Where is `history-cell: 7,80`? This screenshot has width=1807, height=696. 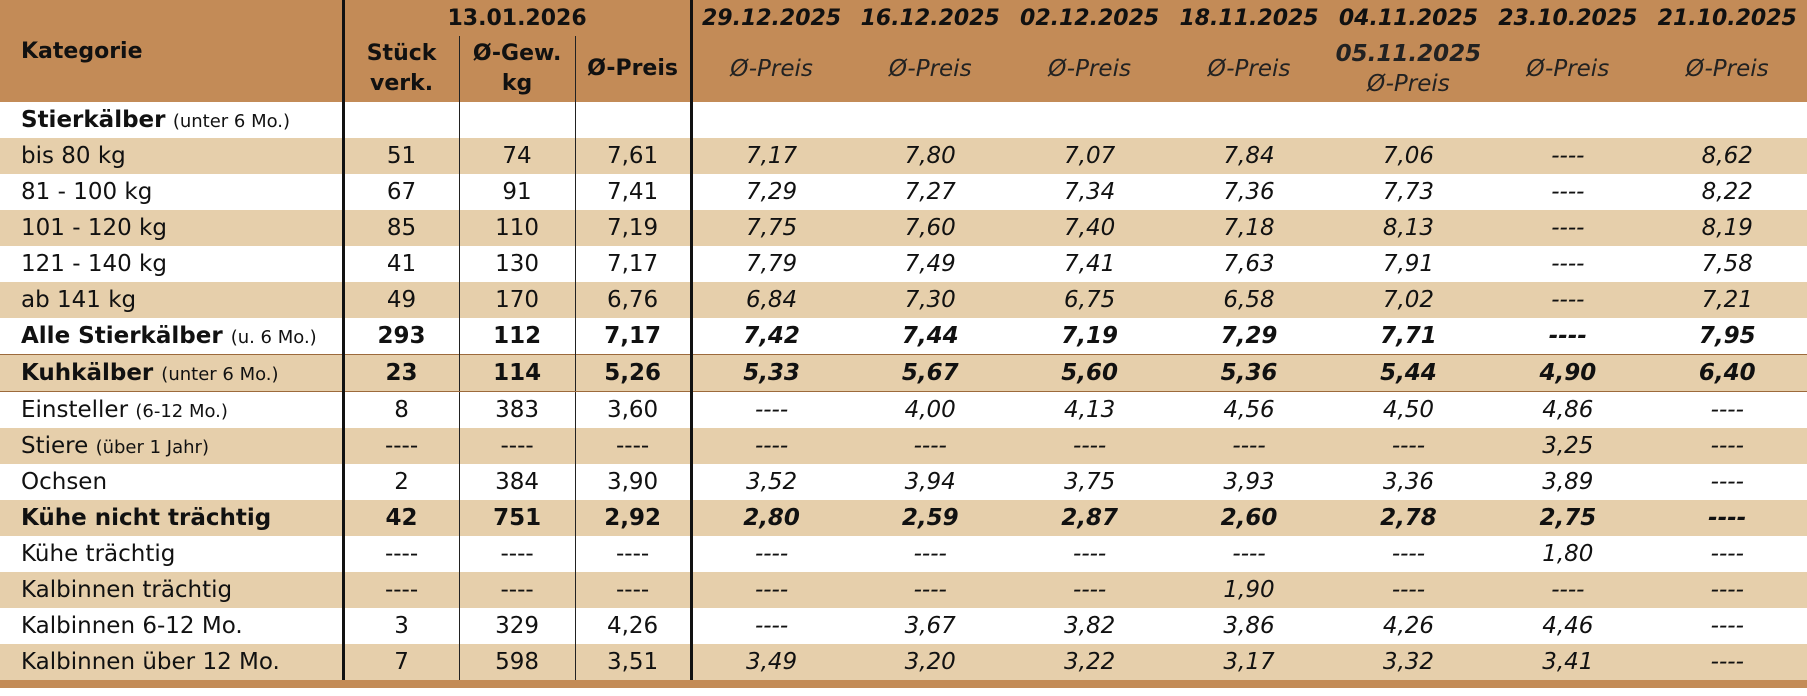 history-cell: 7,80 is located at coordinates (930, 156).